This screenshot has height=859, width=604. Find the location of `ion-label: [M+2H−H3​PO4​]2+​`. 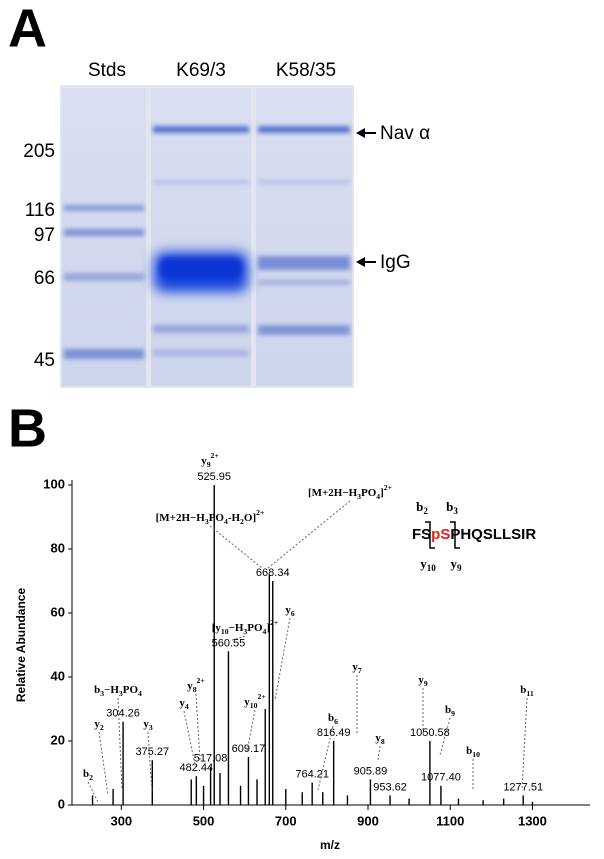

ion-label: [M+2H−H3​PO4​]2+​ is located at coordinates (350, 492).